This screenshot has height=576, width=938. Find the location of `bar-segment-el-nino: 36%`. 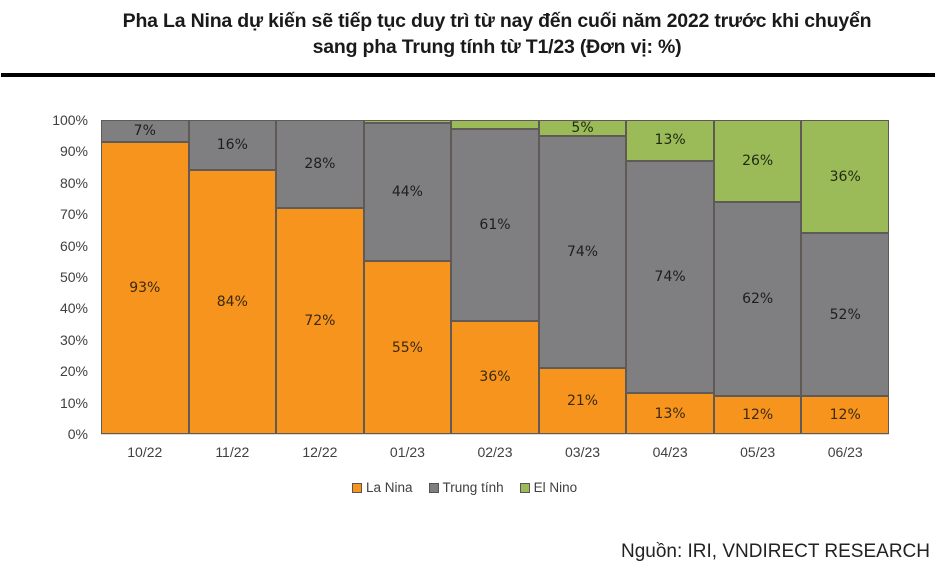

bar-segment-el-nino: 36% is located at coordinates (845, 177).